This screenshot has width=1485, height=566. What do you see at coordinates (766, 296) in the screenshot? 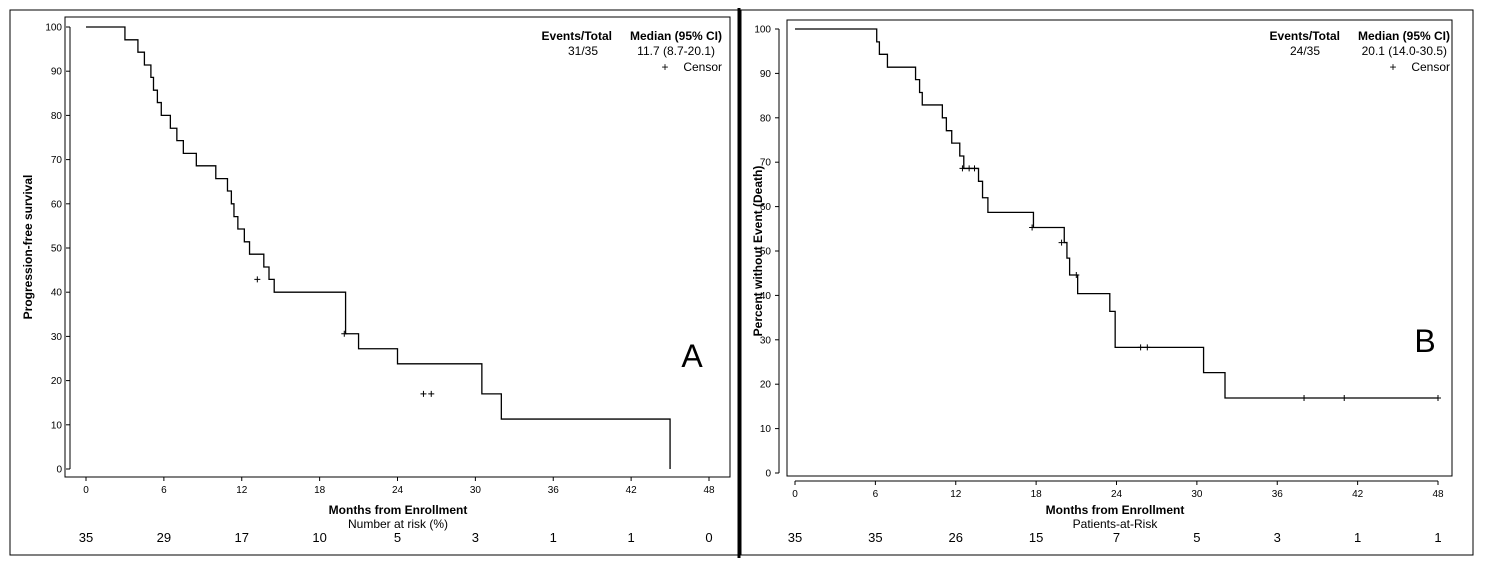
I see `y-tick-label-b-4: 40` at bounding box center [766, 296].